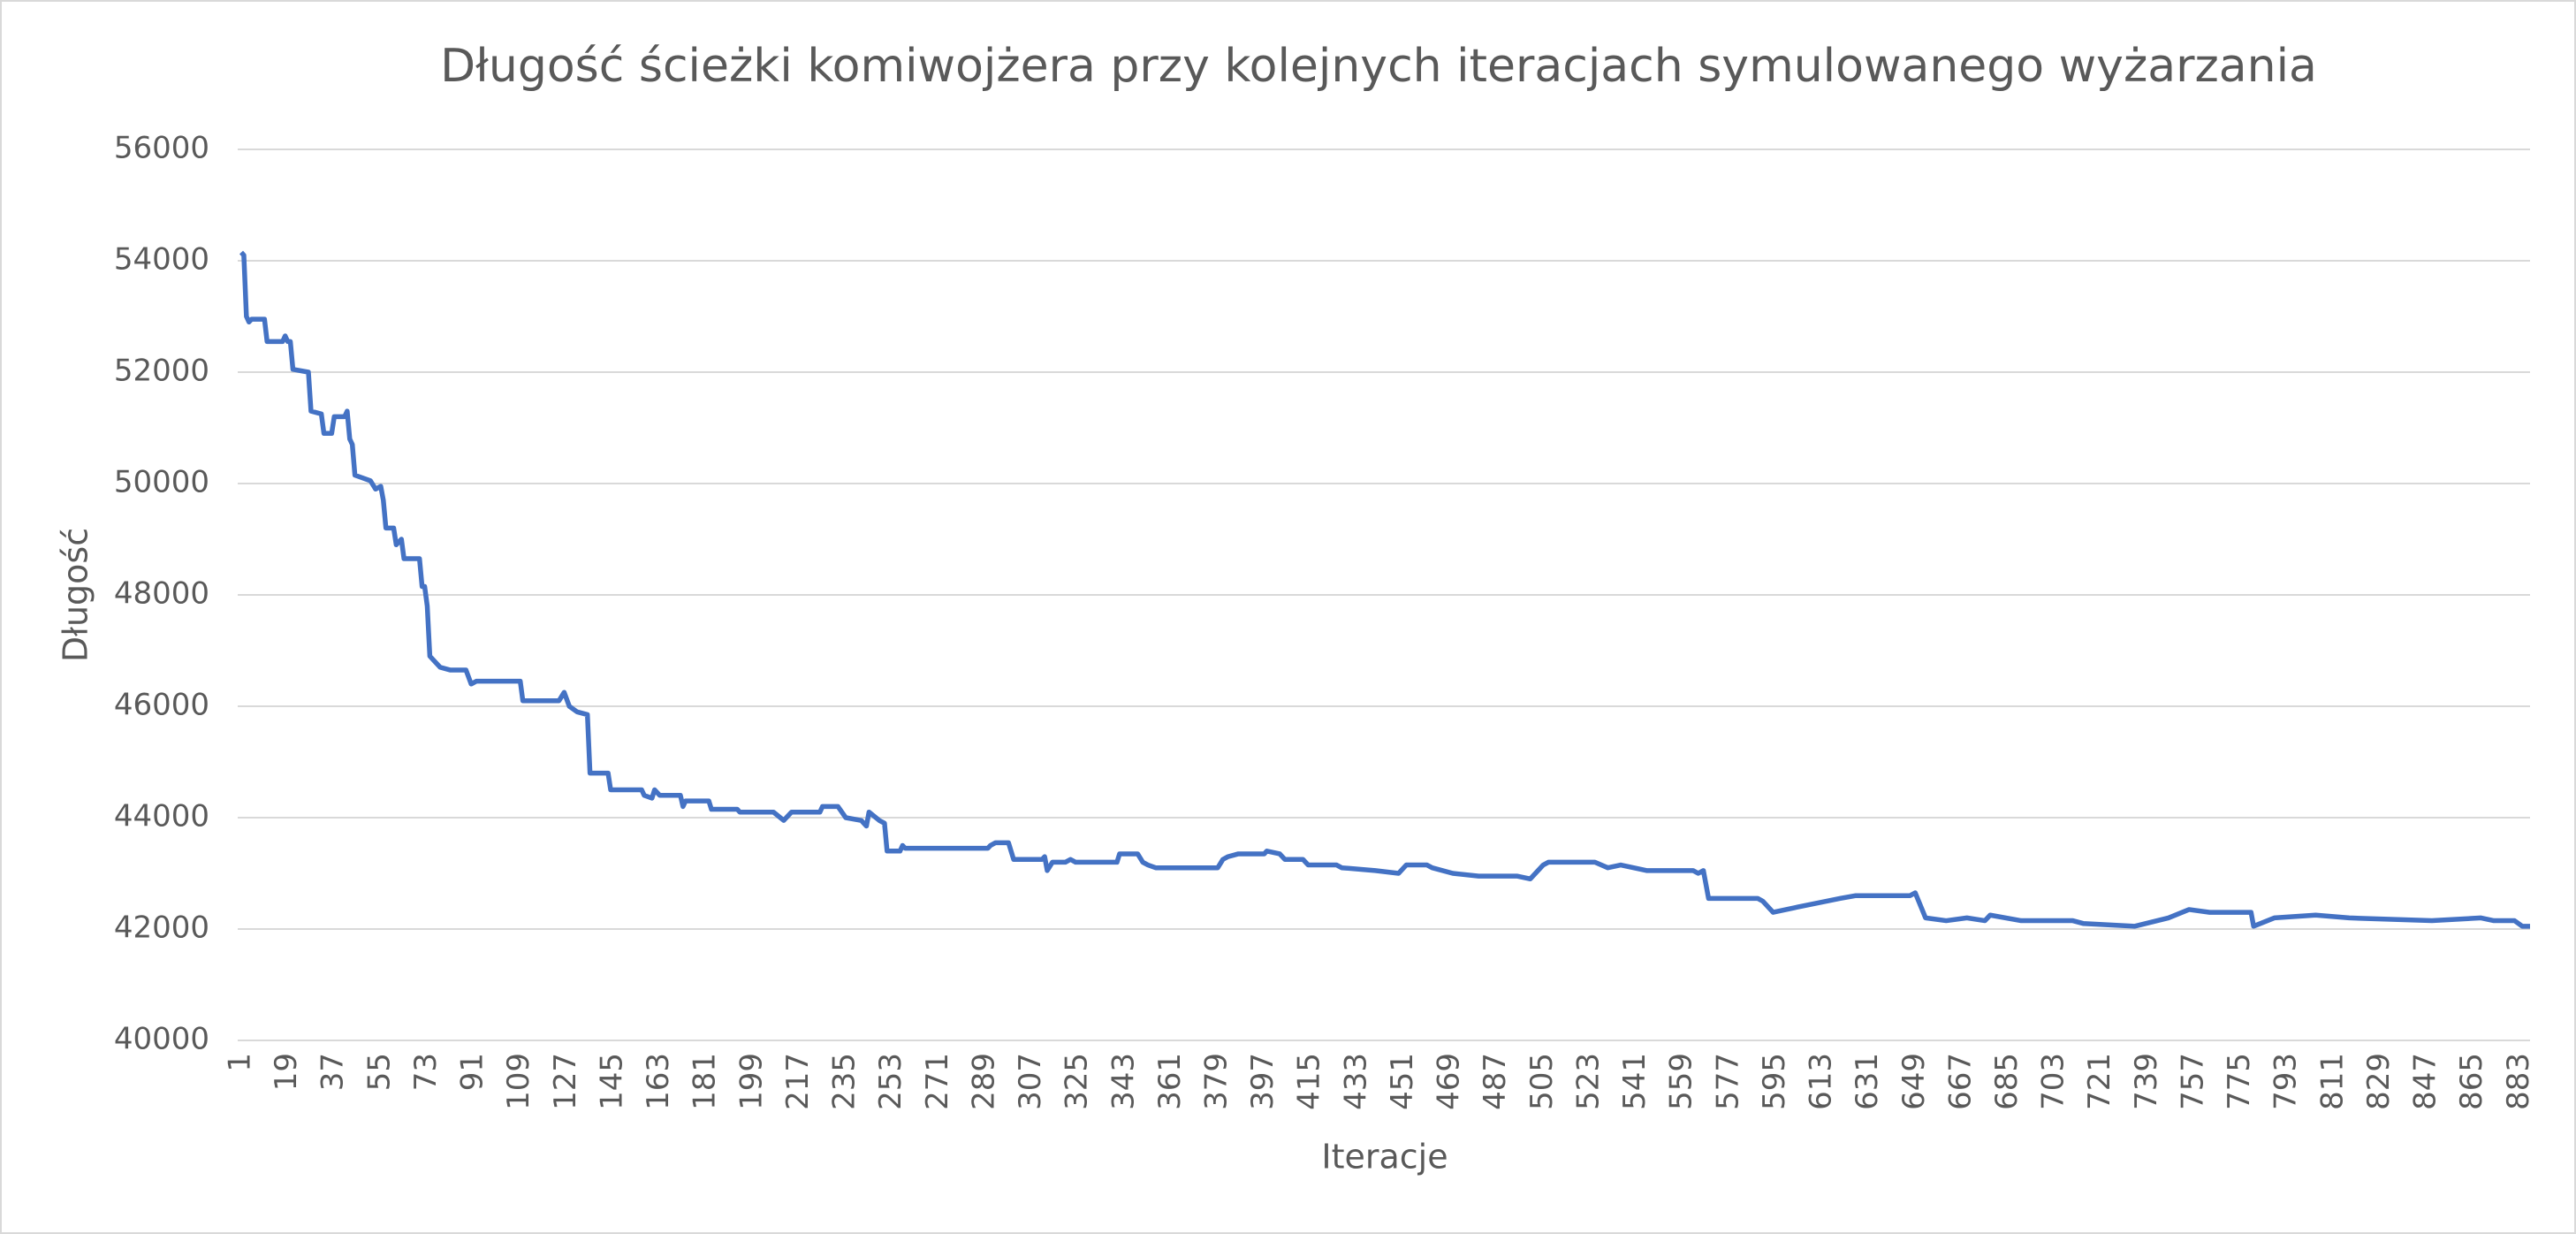 This screenshot has width=2576, height=1234. Describe the element at coordinates (1867, 1081) in the screenshot. I see `x-tick-label: 631` at that location.